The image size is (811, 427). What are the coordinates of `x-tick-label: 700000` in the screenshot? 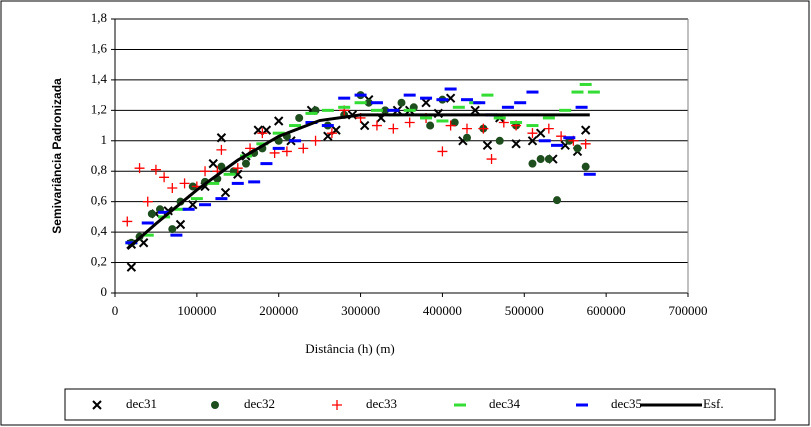 It's located at (688, 310).